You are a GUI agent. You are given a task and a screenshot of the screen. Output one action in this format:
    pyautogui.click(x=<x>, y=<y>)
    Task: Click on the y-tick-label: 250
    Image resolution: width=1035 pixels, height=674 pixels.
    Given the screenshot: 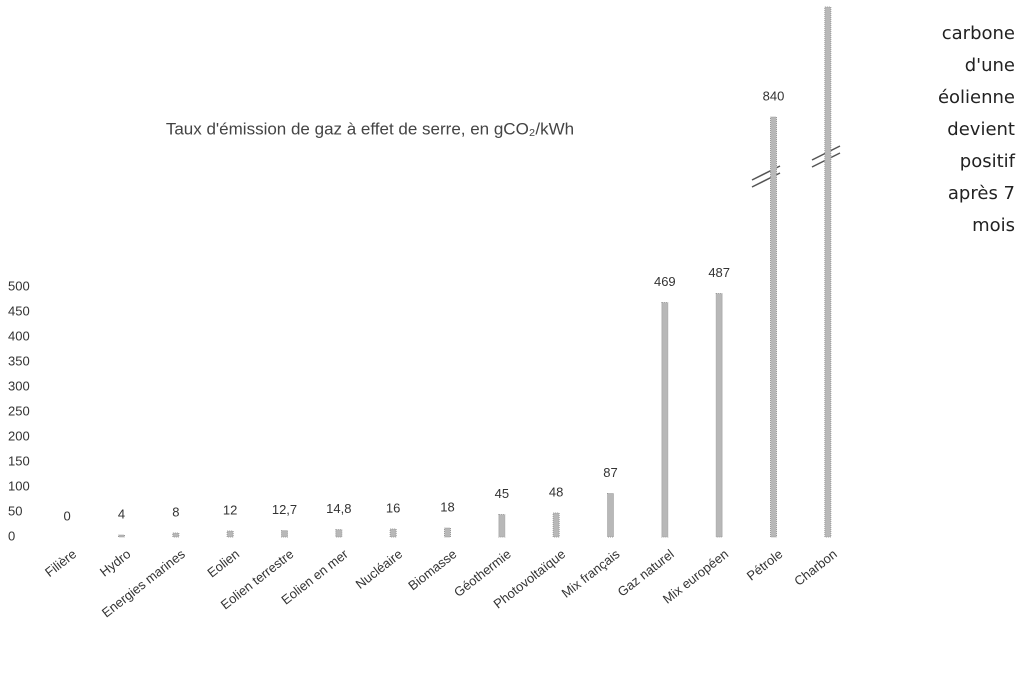 What is the action you would take?
    pyautogui.click(x=19, y=410)
    